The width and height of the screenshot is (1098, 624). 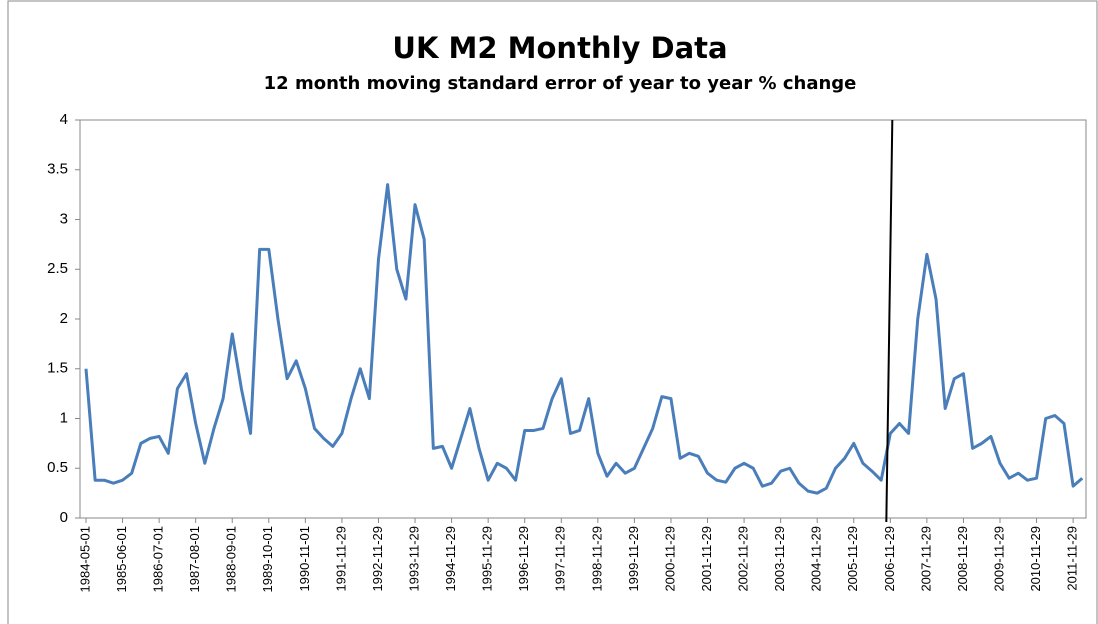 I want to click on x-tick-label: 2004-11-29, so click(x=816, y=559).